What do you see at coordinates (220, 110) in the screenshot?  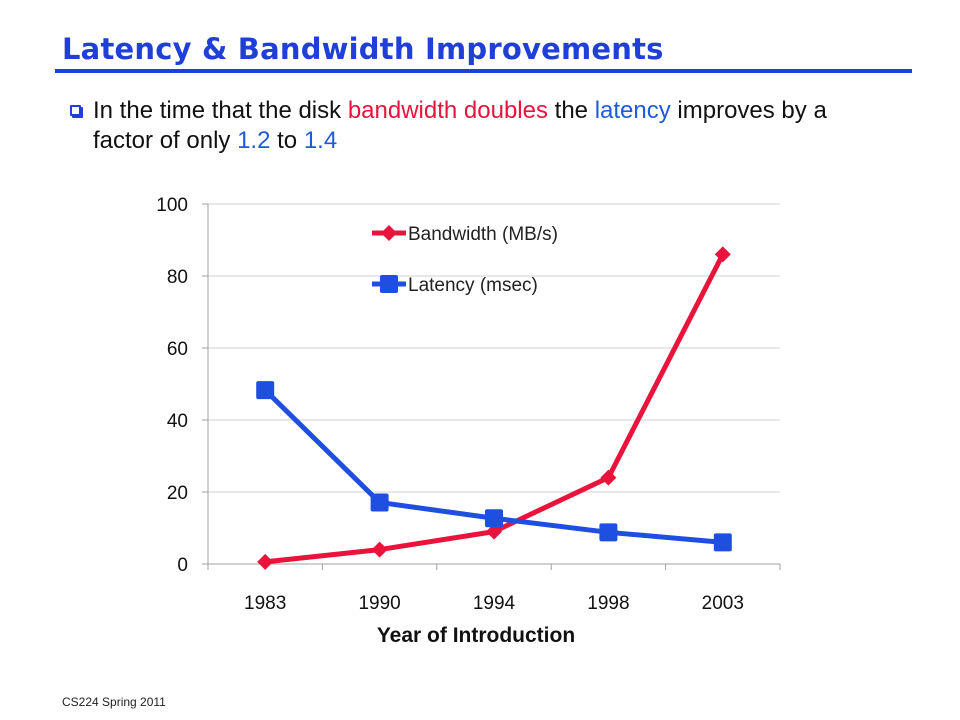 I see `bullet-text-part: In the time that the disk` at bounding box center [220, 110].